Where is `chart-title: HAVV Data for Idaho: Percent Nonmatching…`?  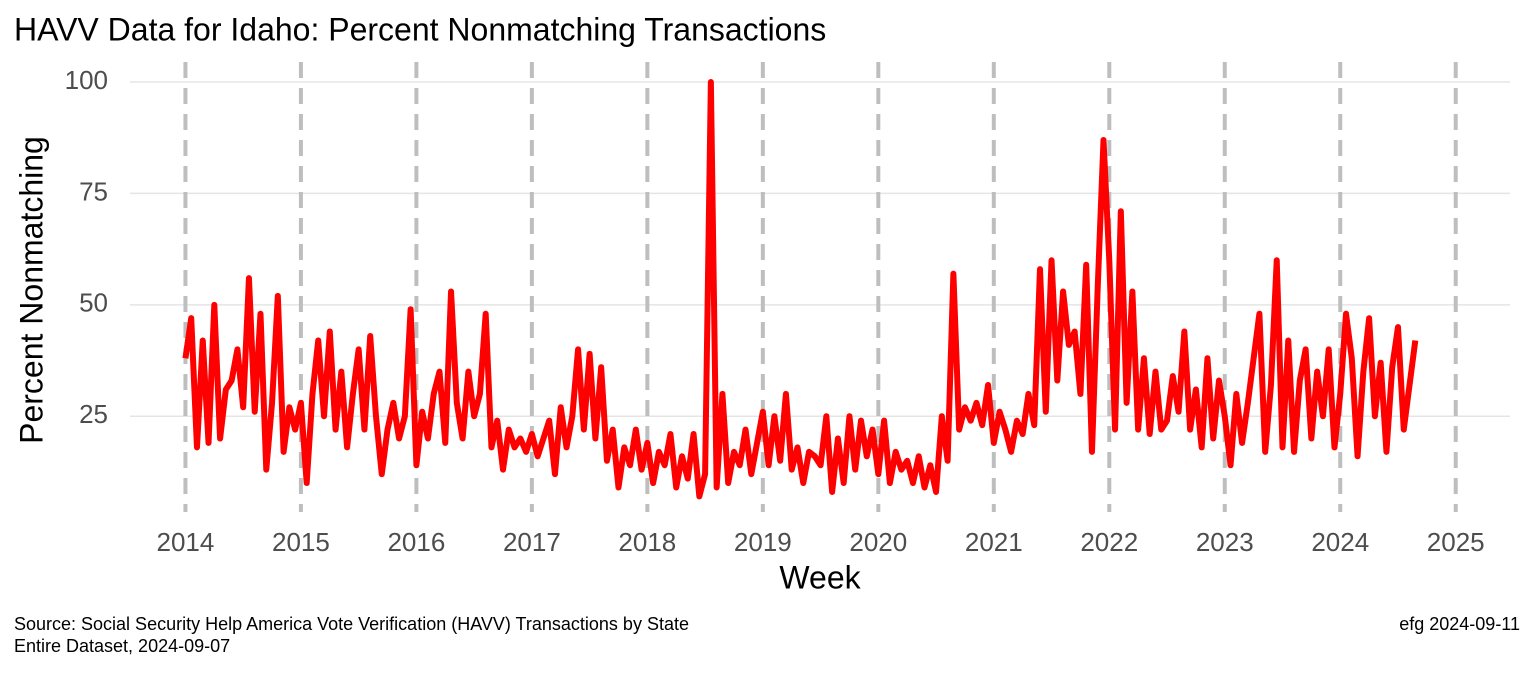 chart-title: HAVV Data for Idaho: Percent Nonmatching… is located at coordinates (420, 29).